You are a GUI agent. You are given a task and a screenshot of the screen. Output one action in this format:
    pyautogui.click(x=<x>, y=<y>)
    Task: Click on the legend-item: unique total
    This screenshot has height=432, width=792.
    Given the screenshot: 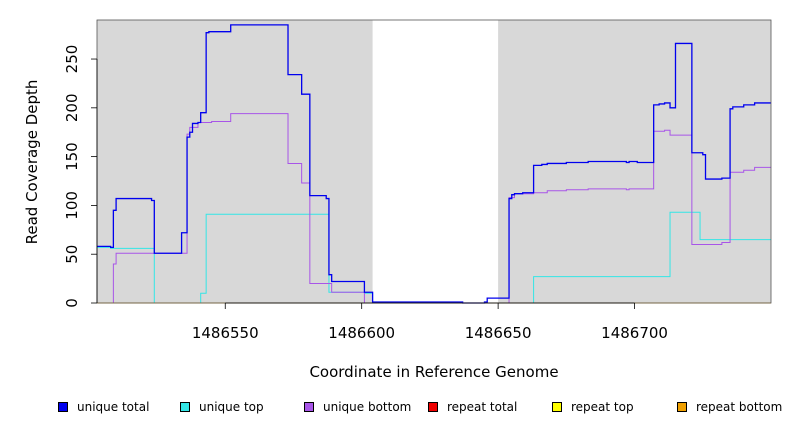 What is the action you would take?
    pyautogui.click(x=103, y=407)
    